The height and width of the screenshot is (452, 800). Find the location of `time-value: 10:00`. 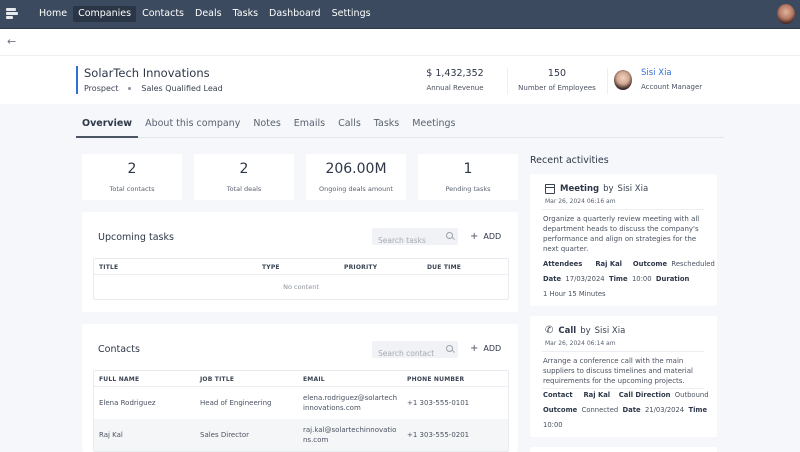

time-value: 10:00 is located at coordinates (553, 425).